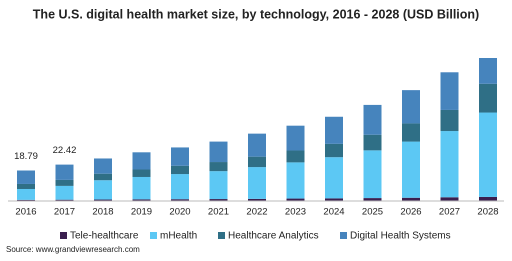 This screenshot has width=512, height=261. I want to click on x-tick-label: 2018, so click(102, 212).